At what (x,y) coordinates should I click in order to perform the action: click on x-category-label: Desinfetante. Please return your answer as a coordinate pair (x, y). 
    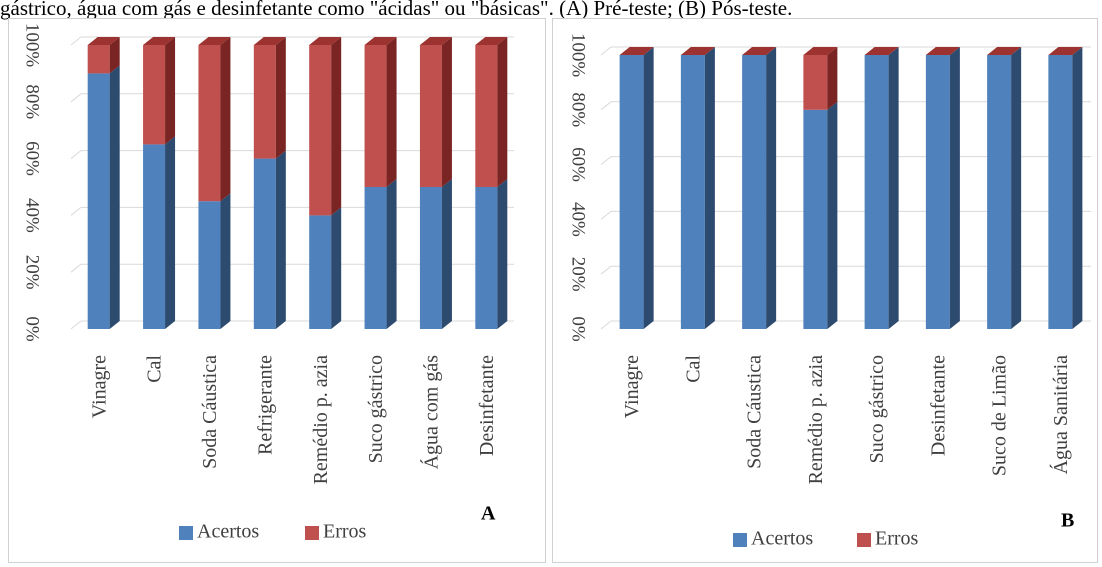
    Looking at the image, I should click on (487, 405).